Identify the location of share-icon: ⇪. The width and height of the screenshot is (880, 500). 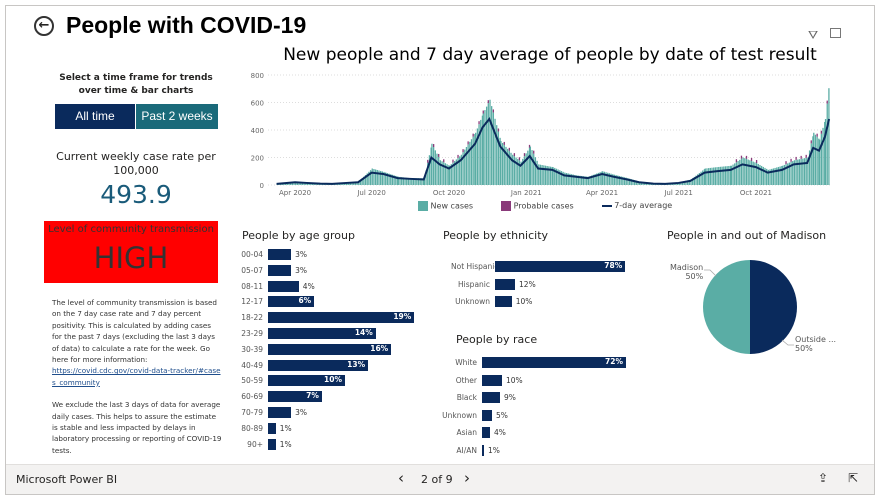
(823, 478).